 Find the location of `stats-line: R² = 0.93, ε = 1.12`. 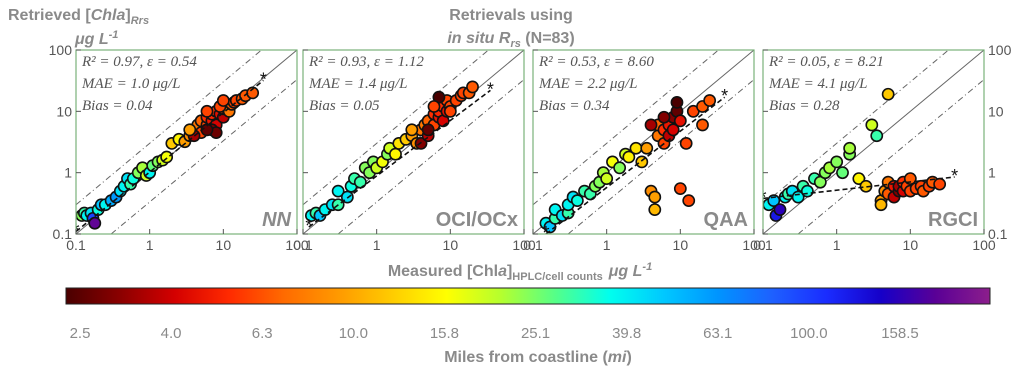

stats-line: R² = 0.93, ε = 1.12 is located at coordinates (366, 62).